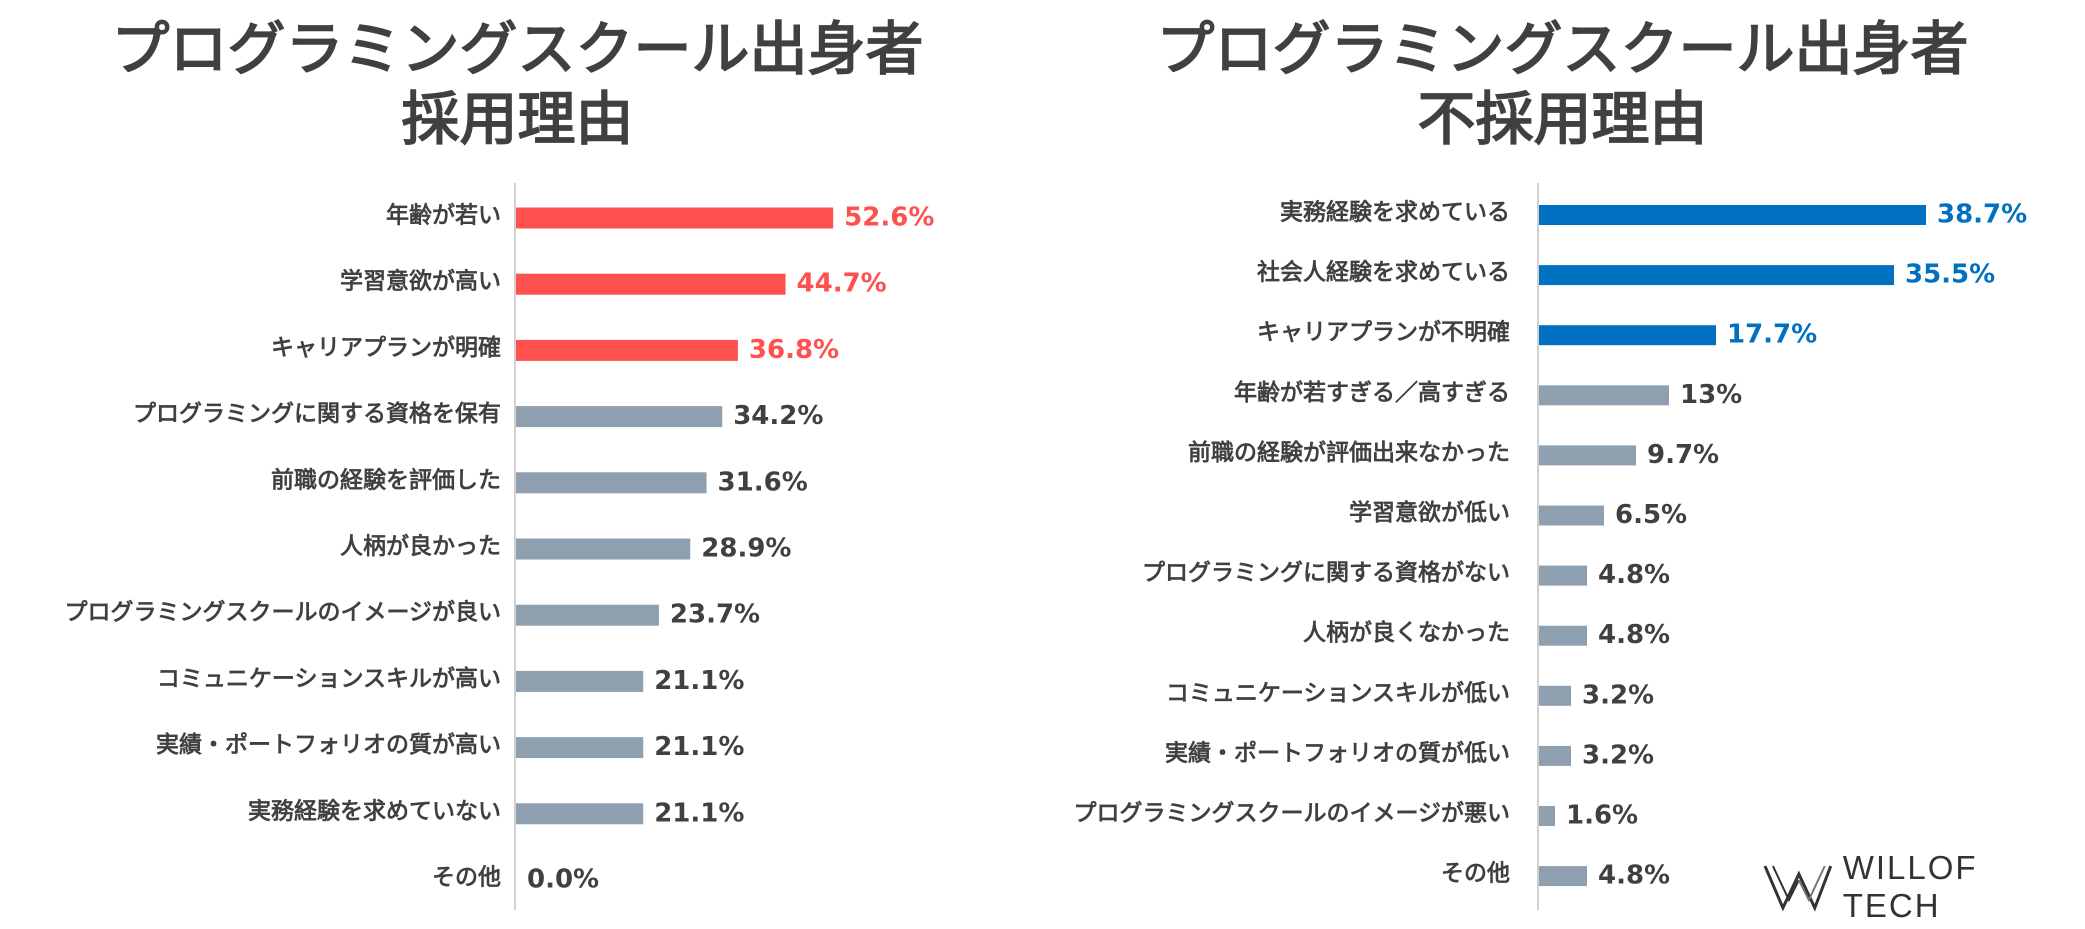  What do you see at coordinates (563, 880) in the screenshot?
I see `left-value-label: 0.0%` at bounding box center [563, 880].